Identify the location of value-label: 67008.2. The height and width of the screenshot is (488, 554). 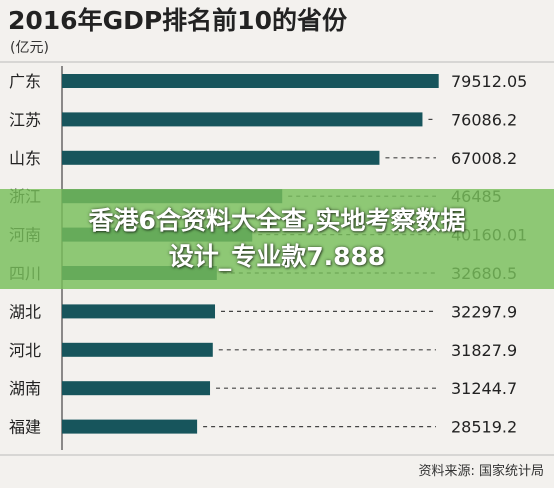
(484, 158).